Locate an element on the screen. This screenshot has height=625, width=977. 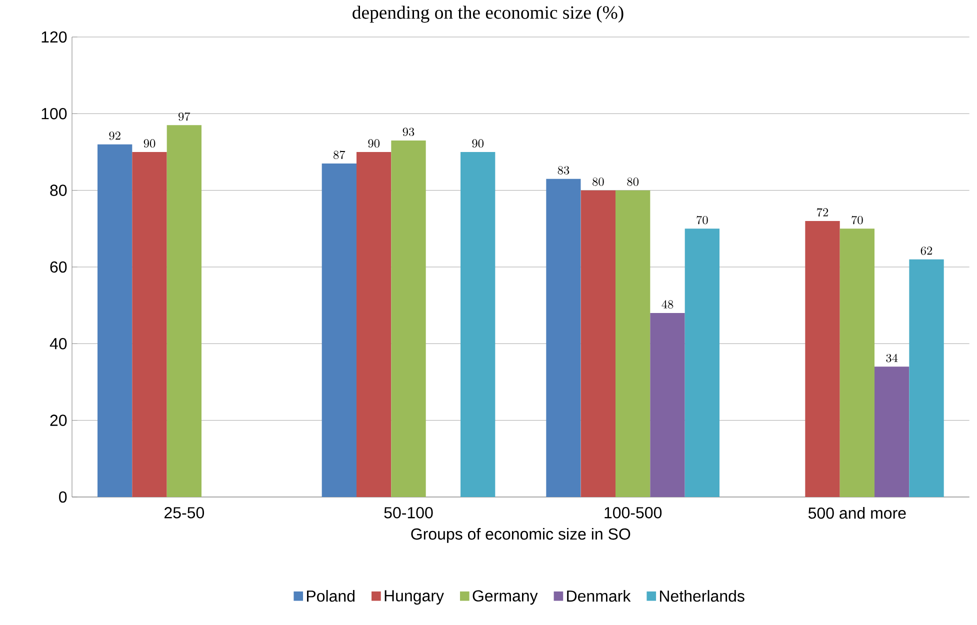
chart-title: depending on the economic size (%) is located at coordinates (488, 14).